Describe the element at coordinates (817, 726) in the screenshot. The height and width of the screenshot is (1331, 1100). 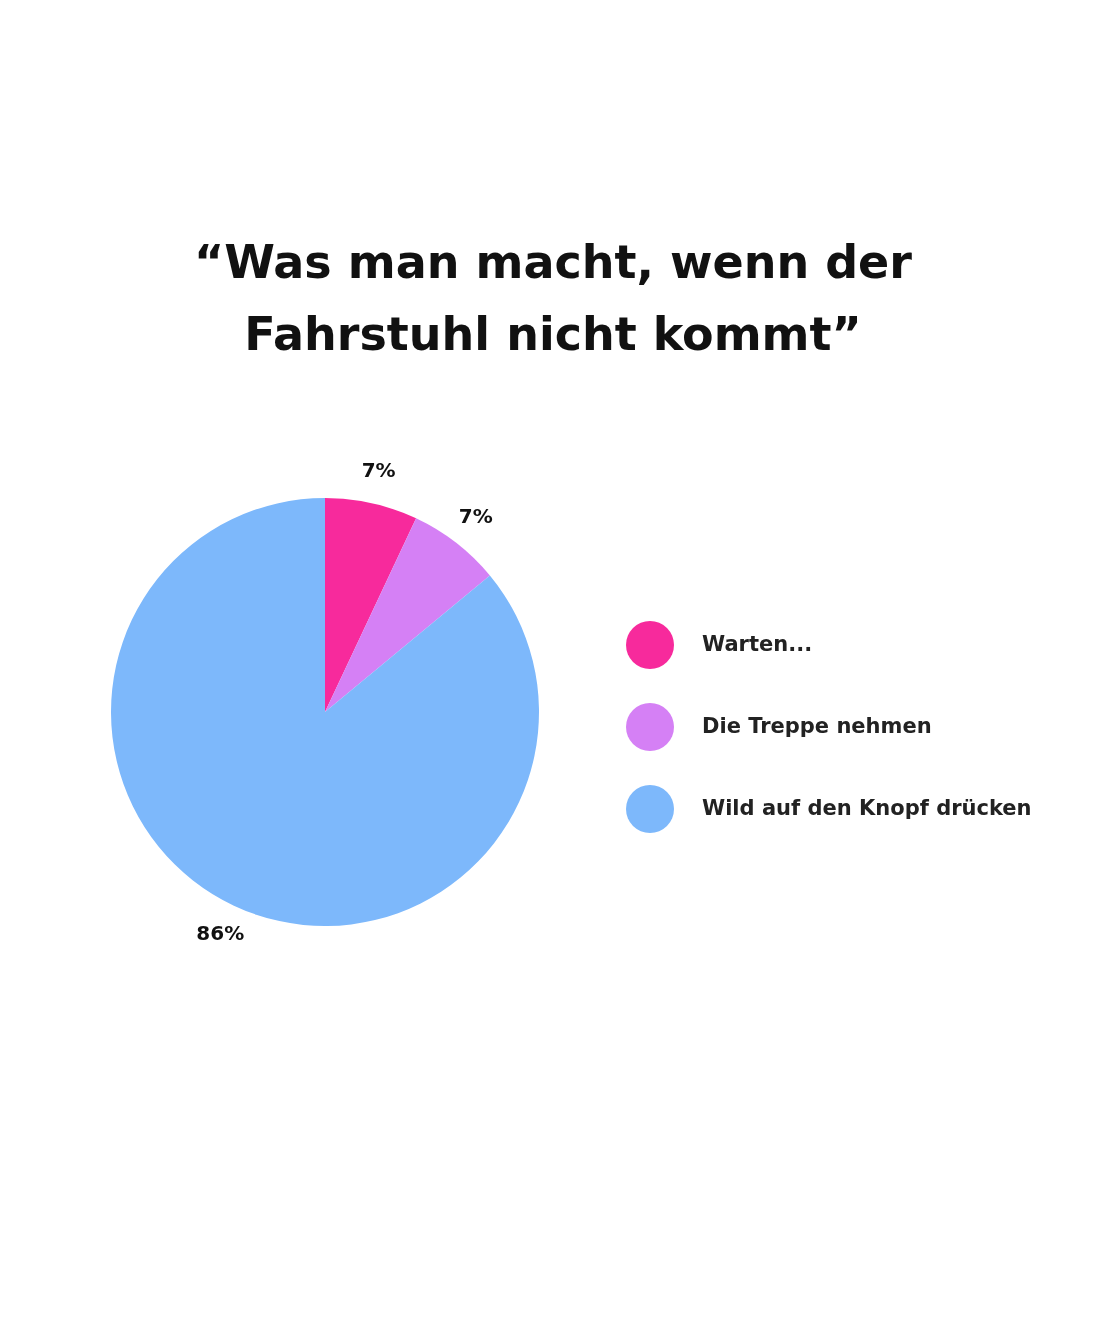
I see `legend-label: Die Treppe nehmen` at that location.